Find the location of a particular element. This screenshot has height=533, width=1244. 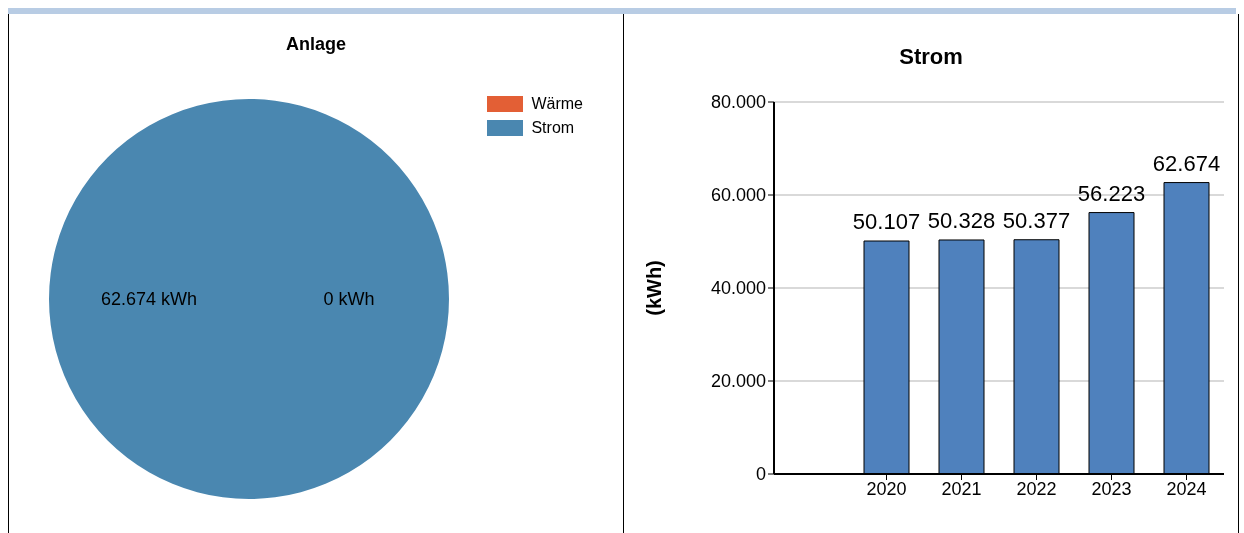

x-tick-label: 2023 is located at coordinates (1111, 488).